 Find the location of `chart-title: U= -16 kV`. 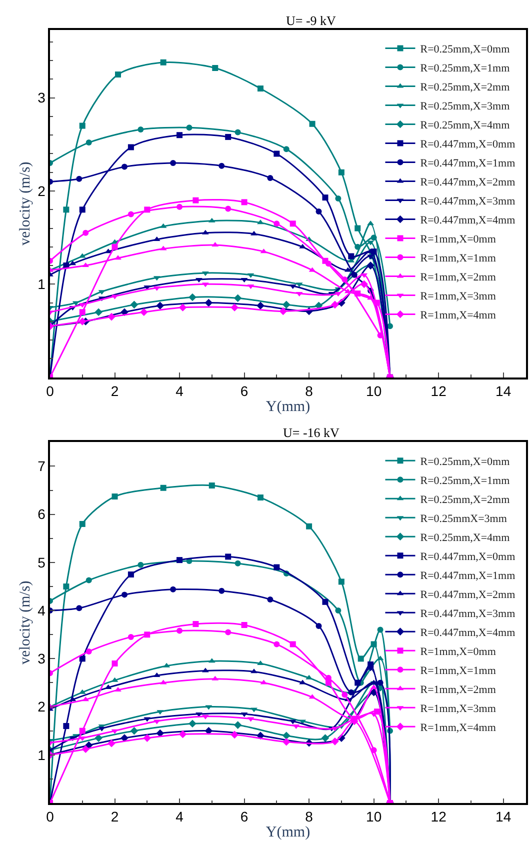

chart-title: U= -16 kV is located at coordinates (311, 432).